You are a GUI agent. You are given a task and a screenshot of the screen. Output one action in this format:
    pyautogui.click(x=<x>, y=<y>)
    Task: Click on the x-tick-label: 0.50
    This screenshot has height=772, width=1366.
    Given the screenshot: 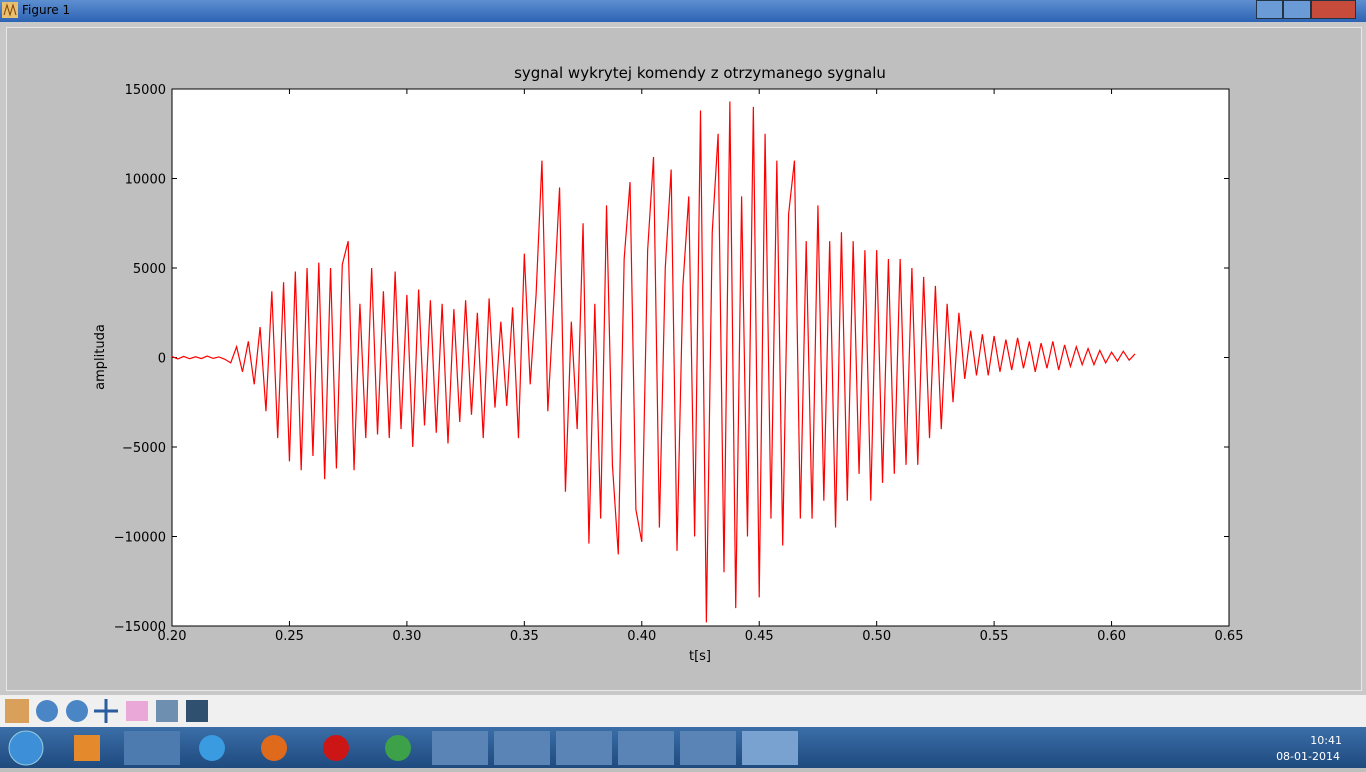 What is the action you would take?
    pyautogui.click(x=876, y=636)
    